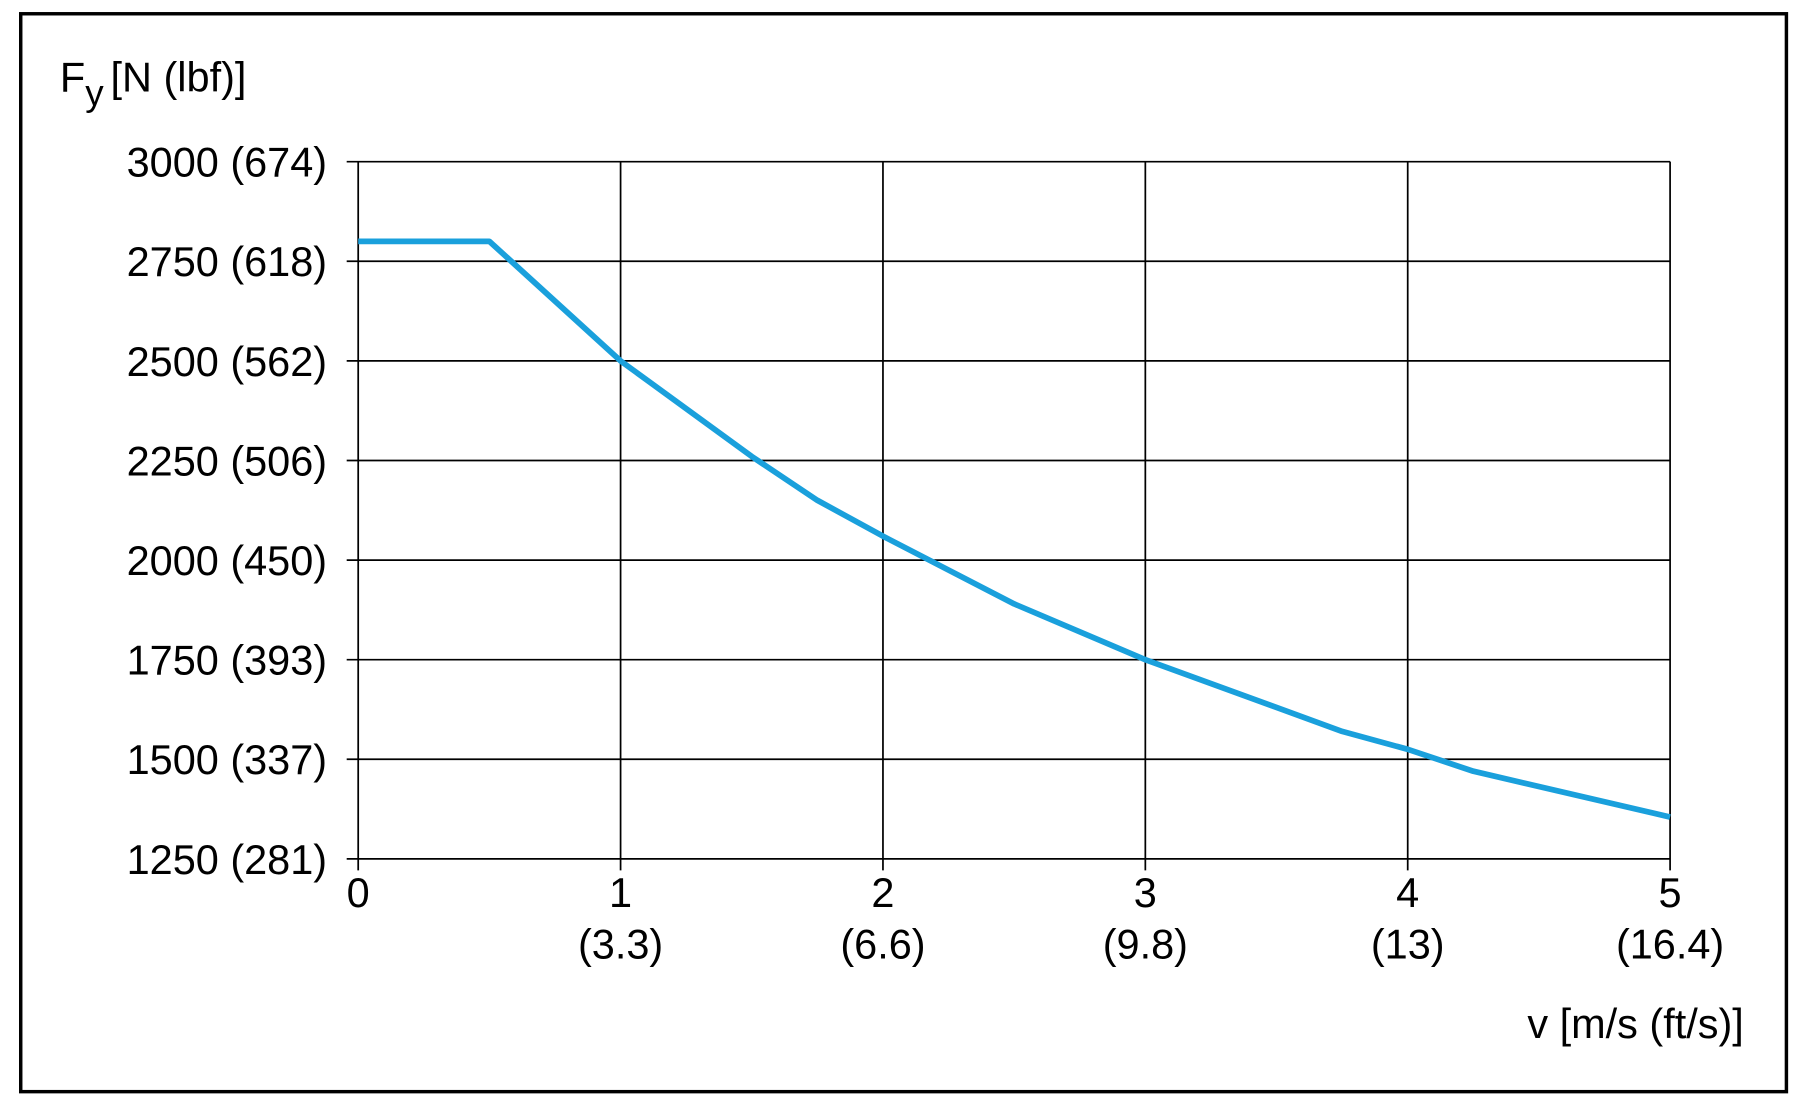  What do you see at coordinates (227, 461) in the screenshot?
I see `y-tick-label: 2250 (506)` at bounding box center [227, 461].